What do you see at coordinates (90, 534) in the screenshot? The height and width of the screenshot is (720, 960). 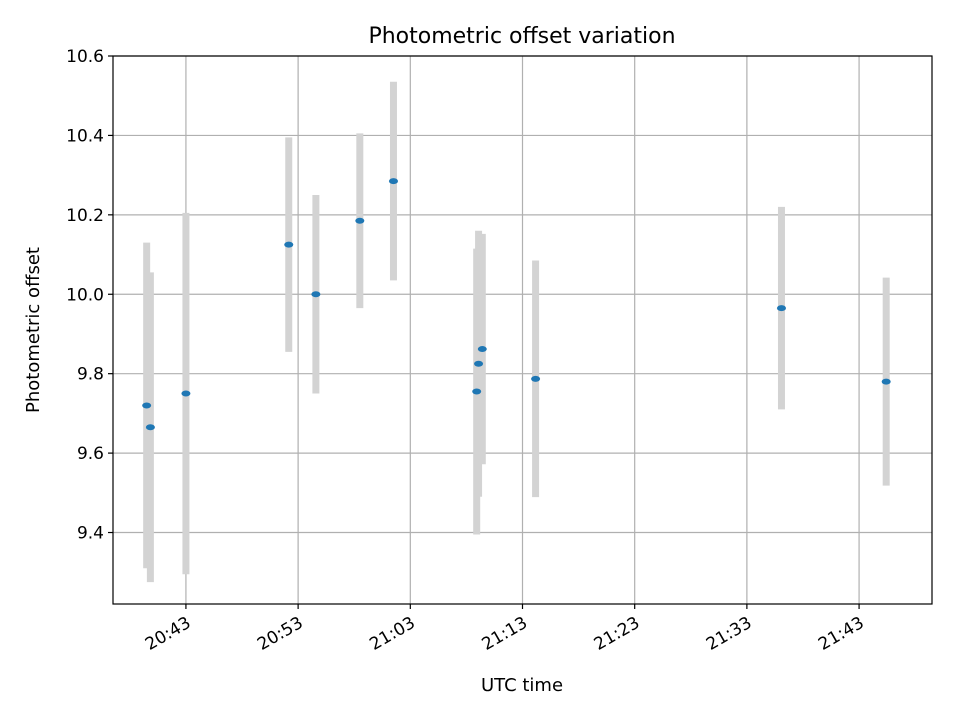 I see `y-tick-label: 9.4` at bounding box center [90, 534].